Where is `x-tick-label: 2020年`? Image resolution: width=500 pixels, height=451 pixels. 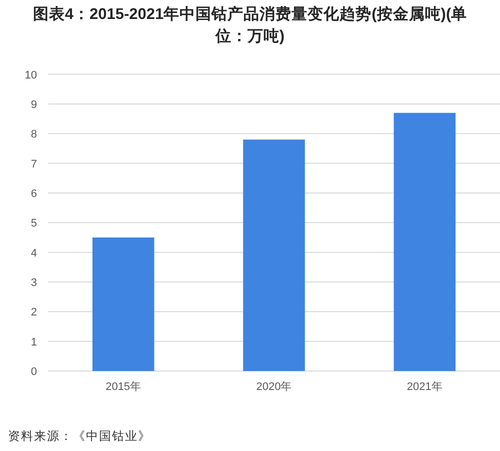 x-tick-label: 2020年 is located at coordinates (274, 387).